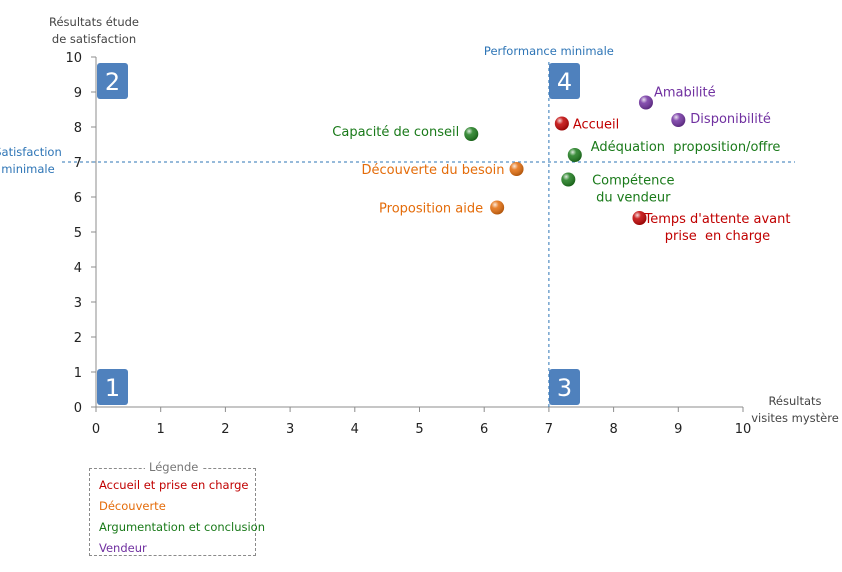  I want to click on y-axis-title: Résultats étude de satisfaction, so click(94, 30).